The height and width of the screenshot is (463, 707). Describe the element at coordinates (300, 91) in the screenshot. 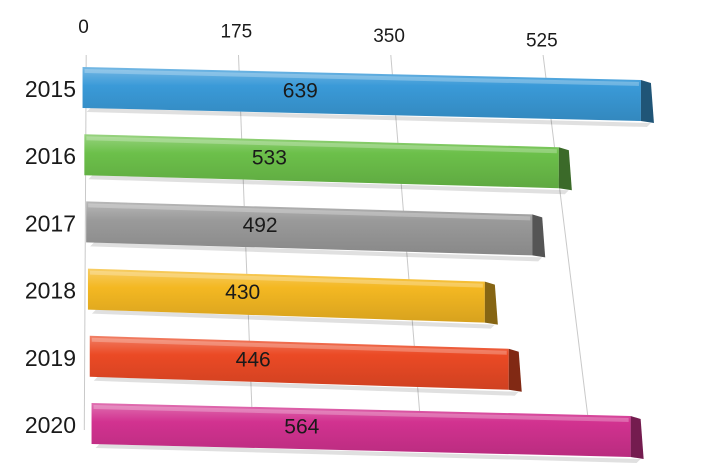

I see `data-label: 639` at that location.